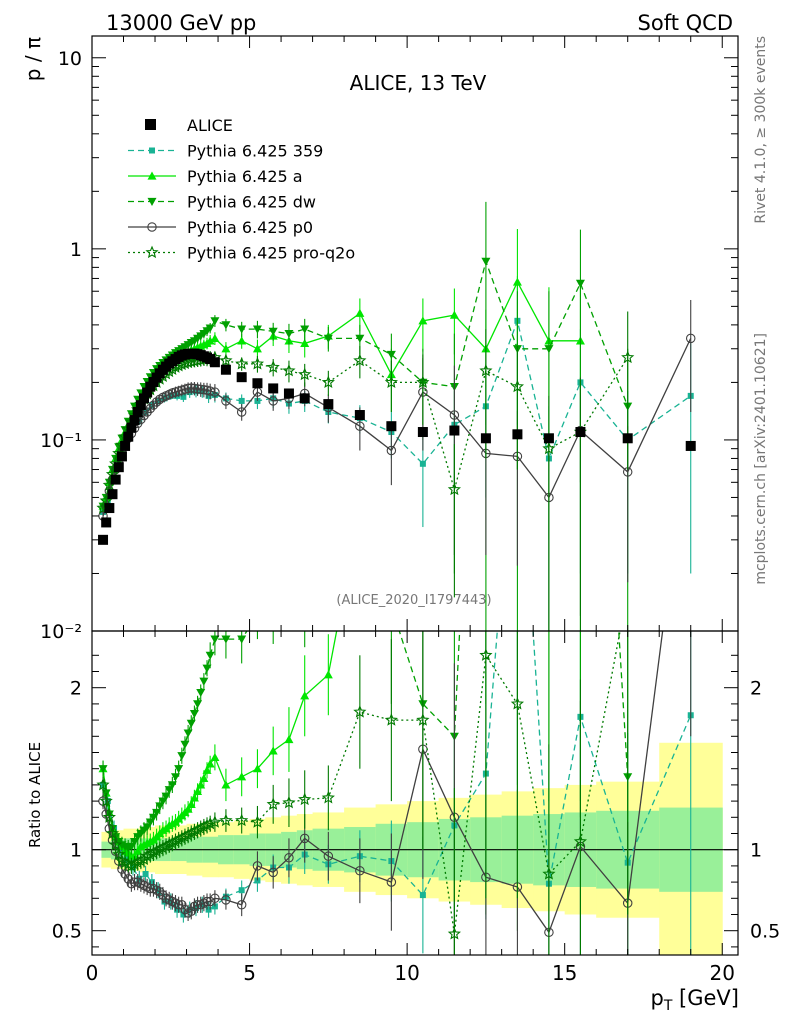 This screenshot has width=786, height=1024. Describe the element at coordinates (756, 851) in the screenshot. I see `ratio-y-tick-label-right: 1` at that location.